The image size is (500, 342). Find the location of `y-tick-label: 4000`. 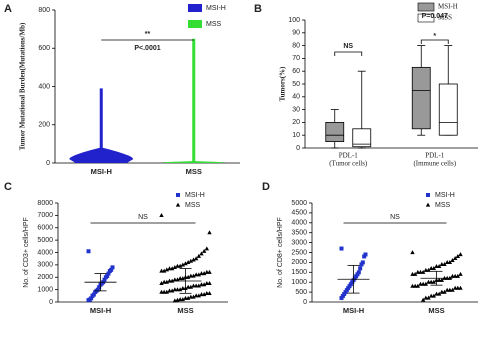

y-tick-label: 4000 is located at coordinates (299, 223).